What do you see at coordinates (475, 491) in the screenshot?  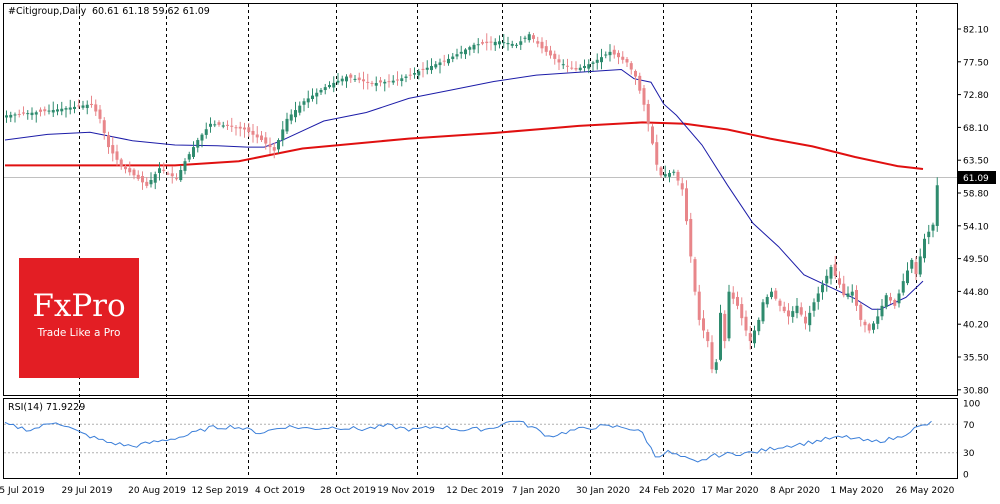 I see `x-tick-label: 12 Dec 2019` at bounding box center [475, 491].